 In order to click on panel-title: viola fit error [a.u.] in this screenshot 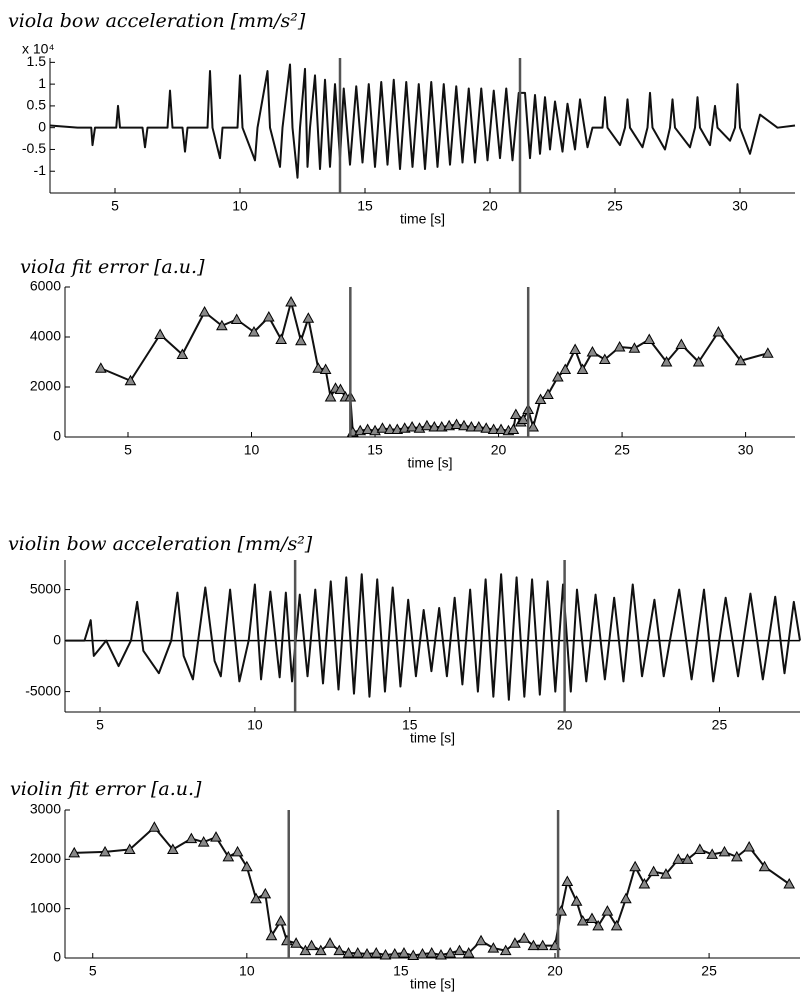, I will do `click(112, 267)`.